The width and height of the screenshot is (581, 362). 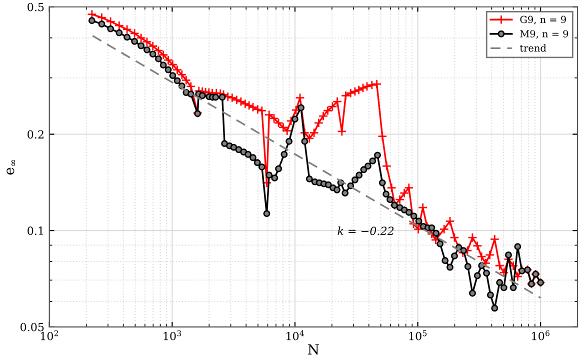 What do you see at coordinates (11, 167) in the screenshot?
I see `y-axis-title: e$_{∞}$` at bounding box center [11, 167].